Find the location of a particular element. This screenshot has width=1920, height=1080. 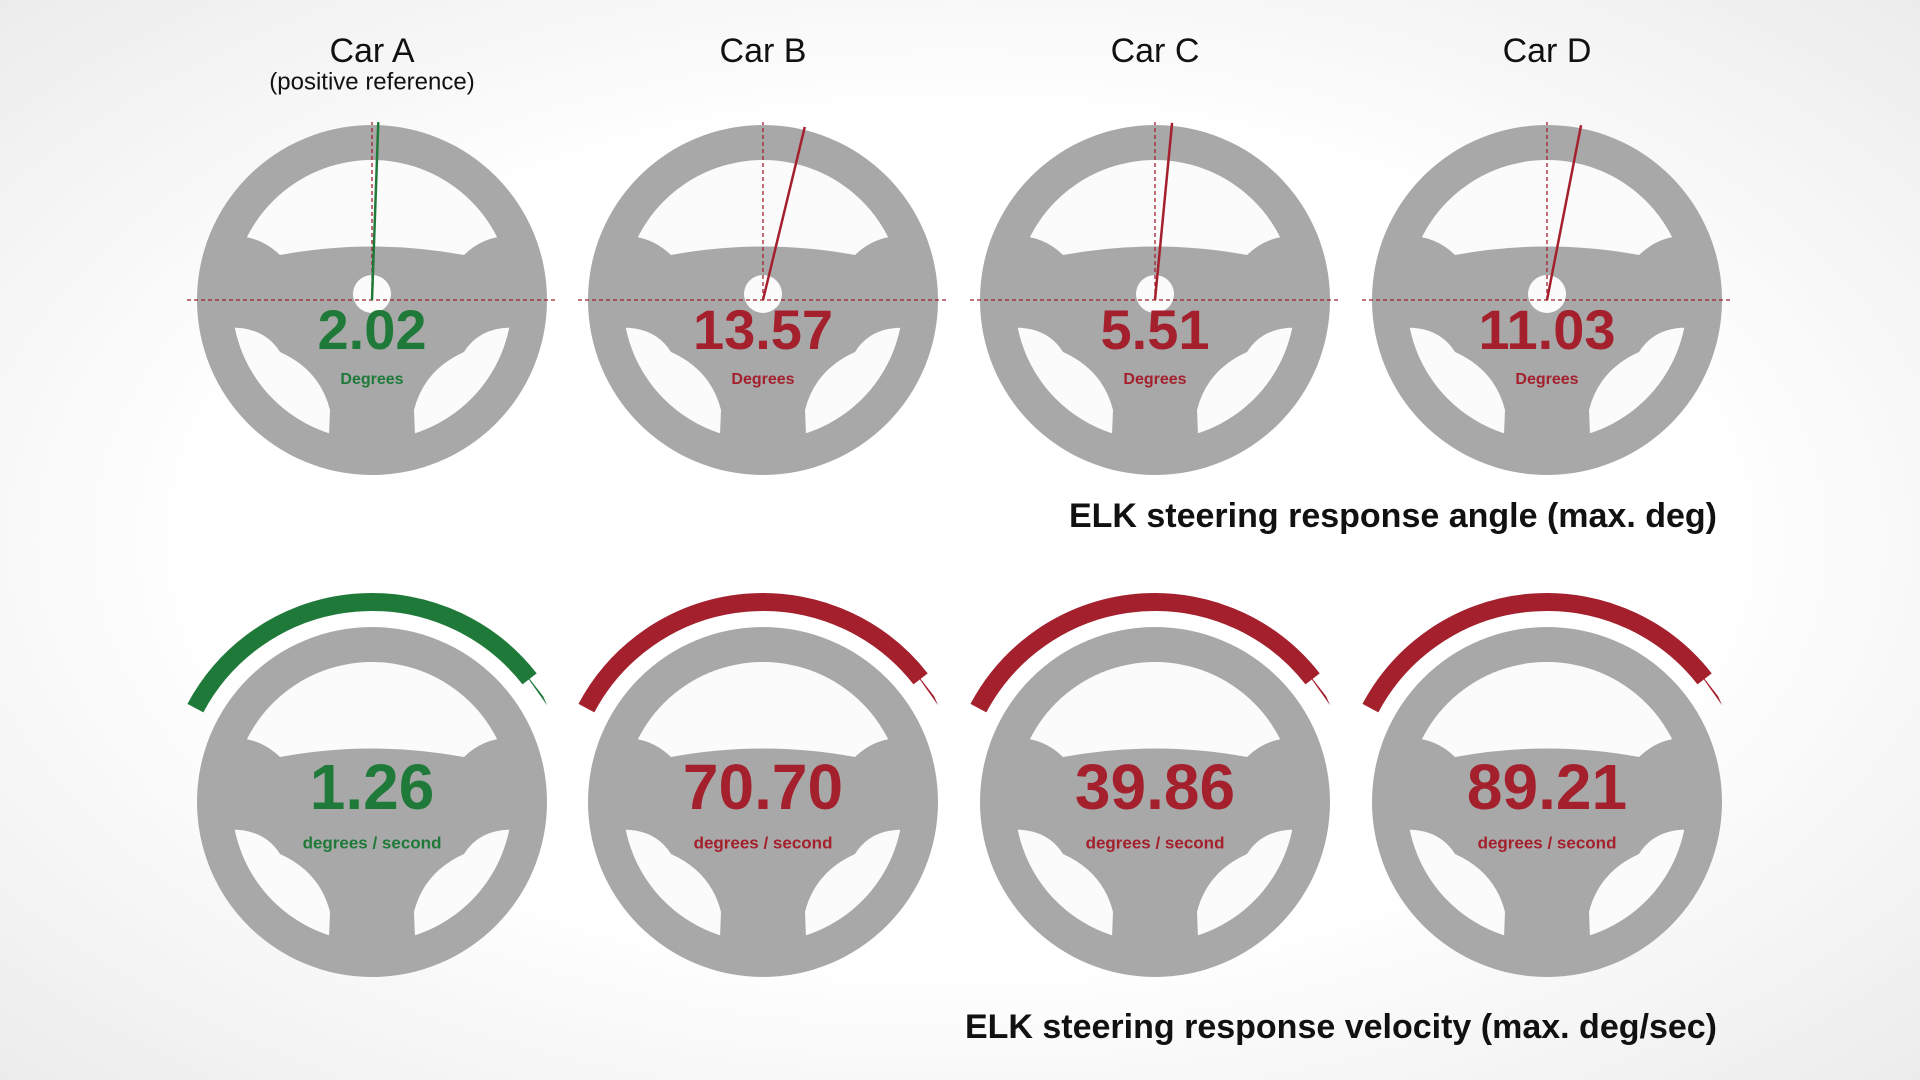

velocity-wheel: 1.26 degrees / second is located at coordinates (367, 785).